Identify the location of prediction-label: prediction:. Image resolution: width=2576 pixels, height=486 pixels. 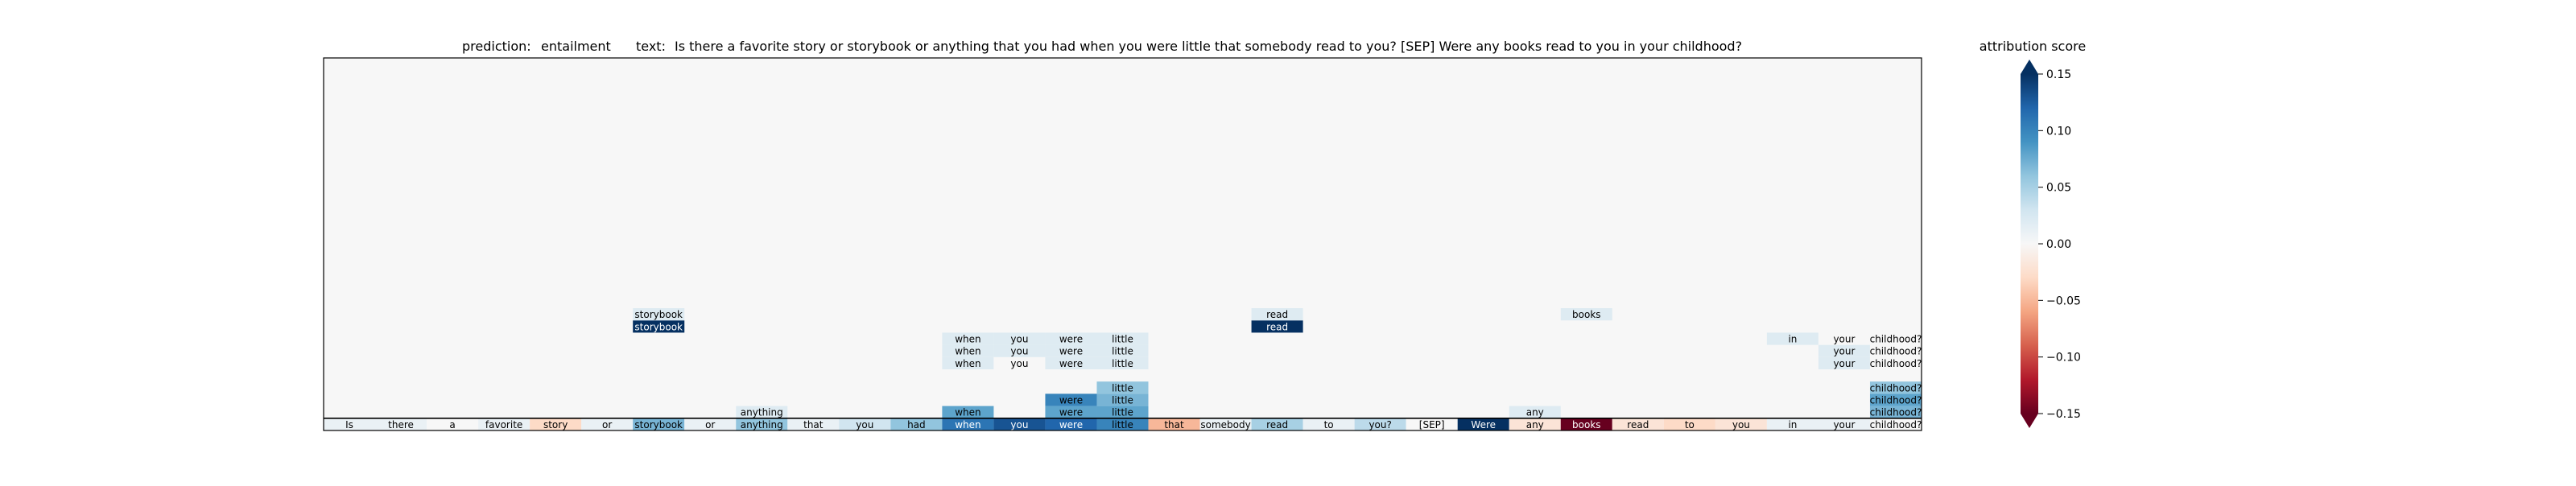
(496, 46).